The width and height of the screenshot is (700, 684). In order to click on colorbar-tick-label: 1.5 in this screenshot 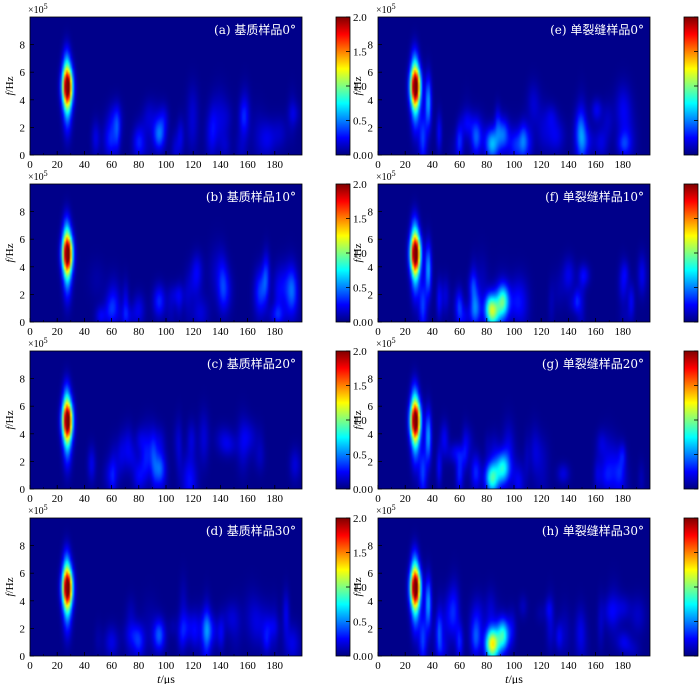, I will do `click(360, 387)`.